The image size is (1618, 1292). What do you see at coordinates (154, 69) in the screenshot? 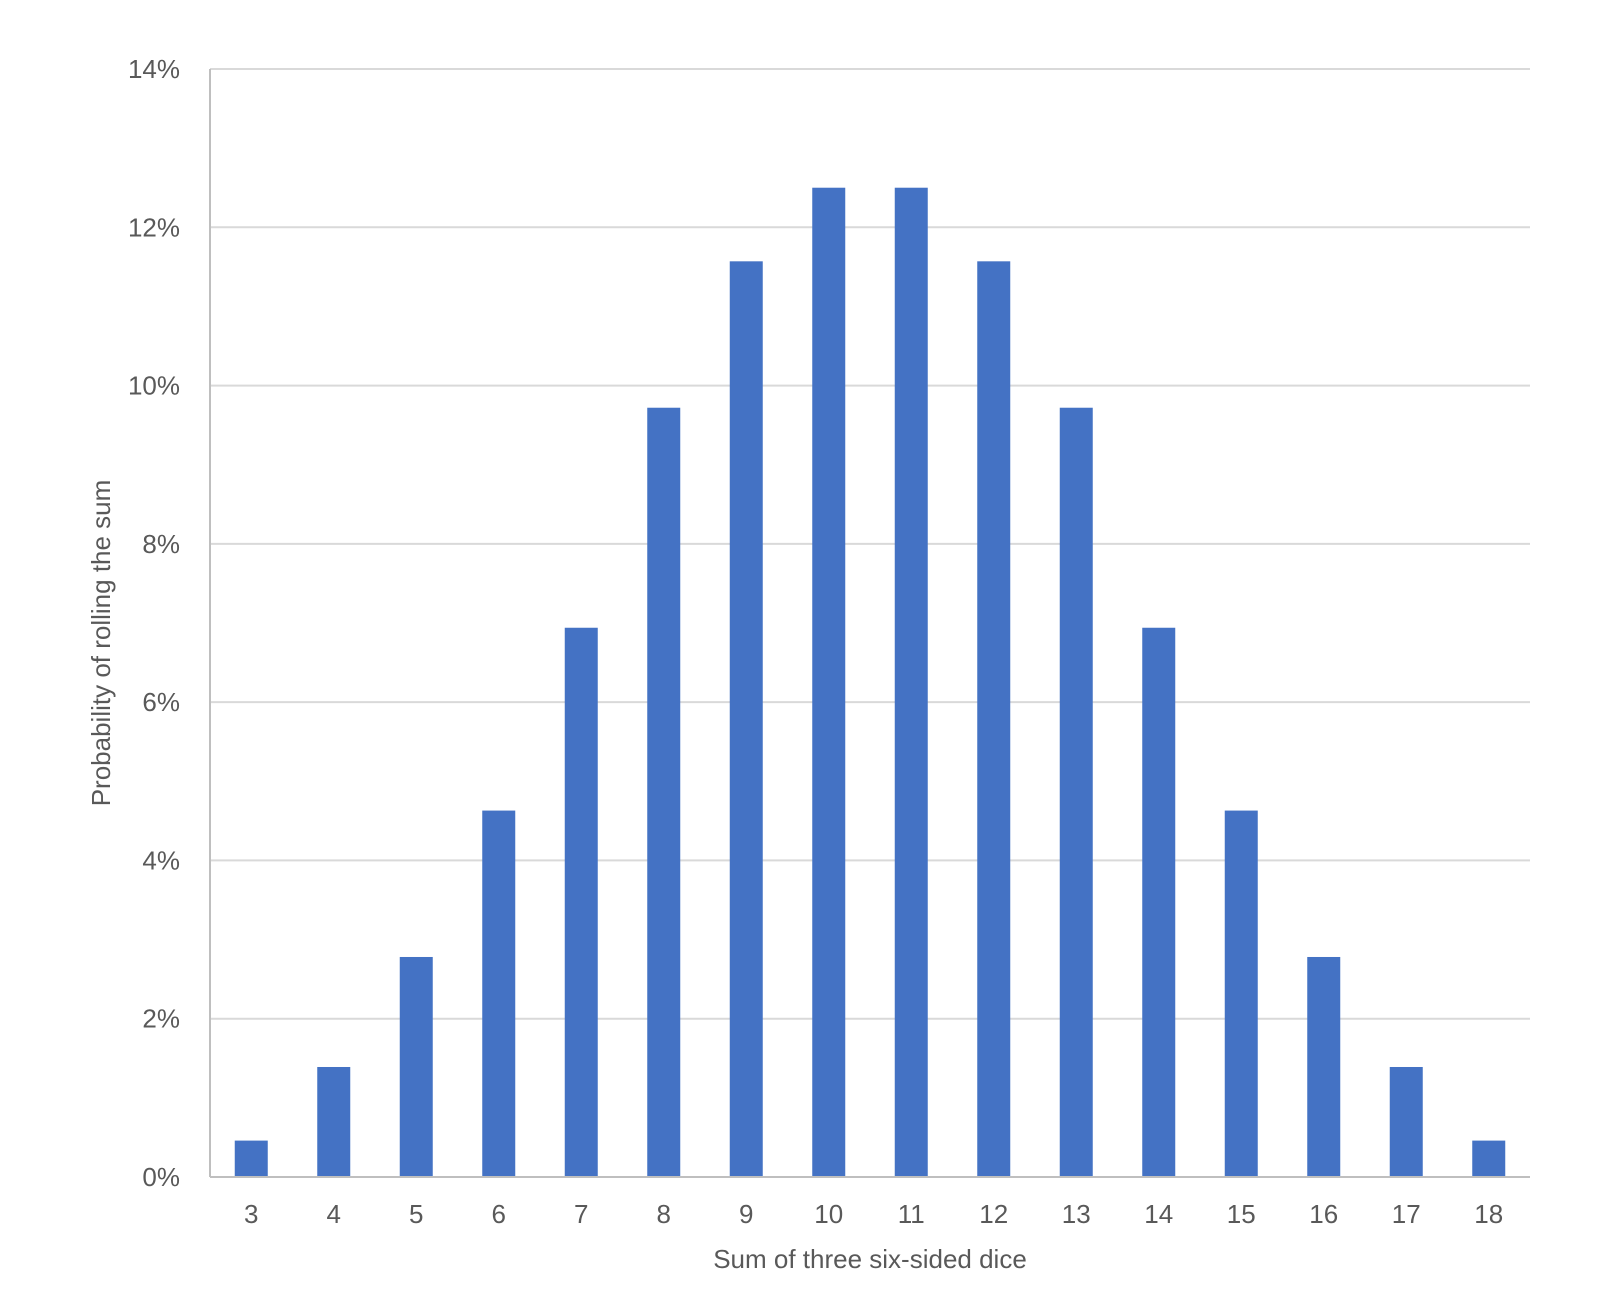
I see `y-tick-label: 14%` at bounding box center [154, 69].